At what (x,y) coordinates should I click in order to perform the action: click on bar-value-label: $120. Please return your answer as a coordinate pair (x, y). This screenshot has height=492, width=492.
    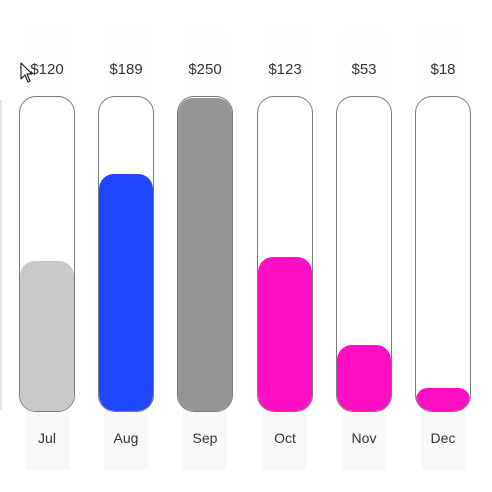
    Looking at the image, I should click on (47, 69).